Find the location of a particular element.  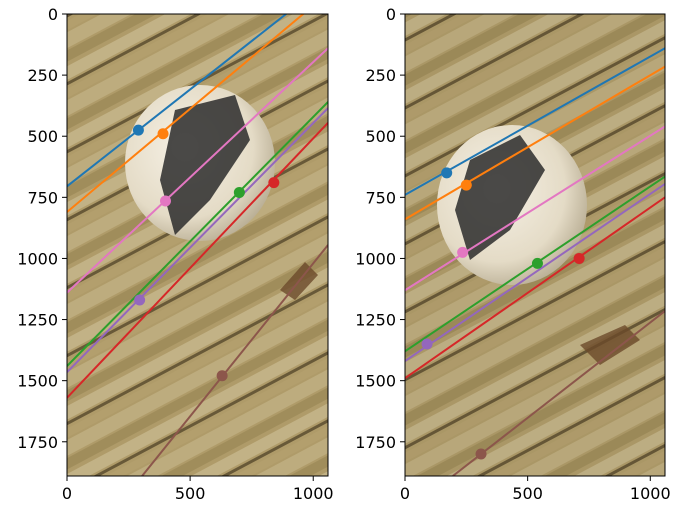

right-y-tick-label: 1250 is located at coordinates (375, 320).